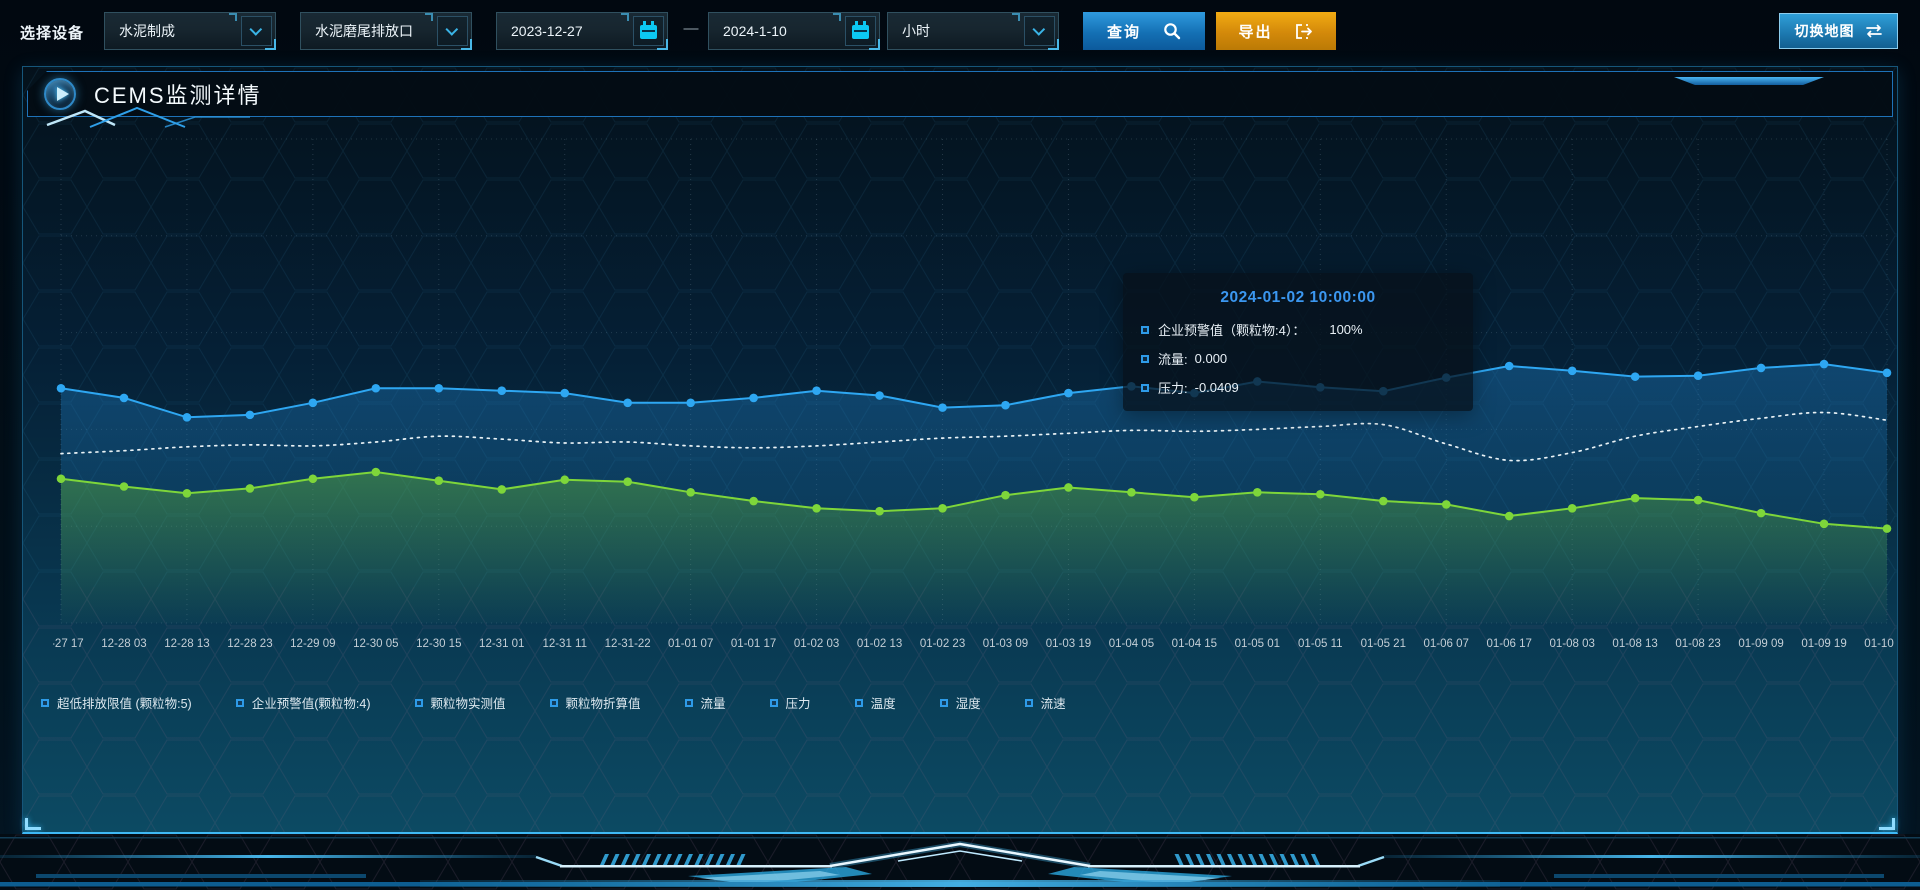 Image resolution: width=1920 pixels, height=890 pixels. I want to click on legend-item: 颗粒物实测值, so click(460, 702).